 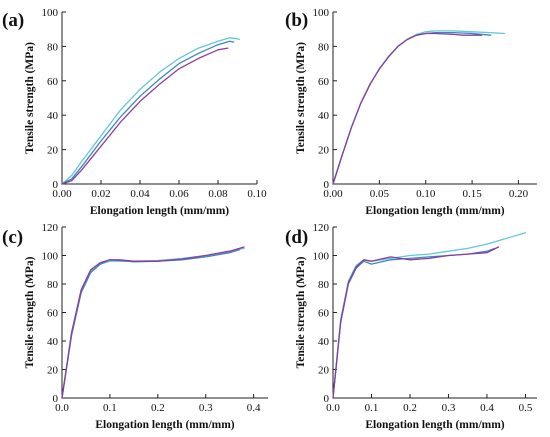 I want to click on x-tick-label: 0.15, so click(x=472, y=194).